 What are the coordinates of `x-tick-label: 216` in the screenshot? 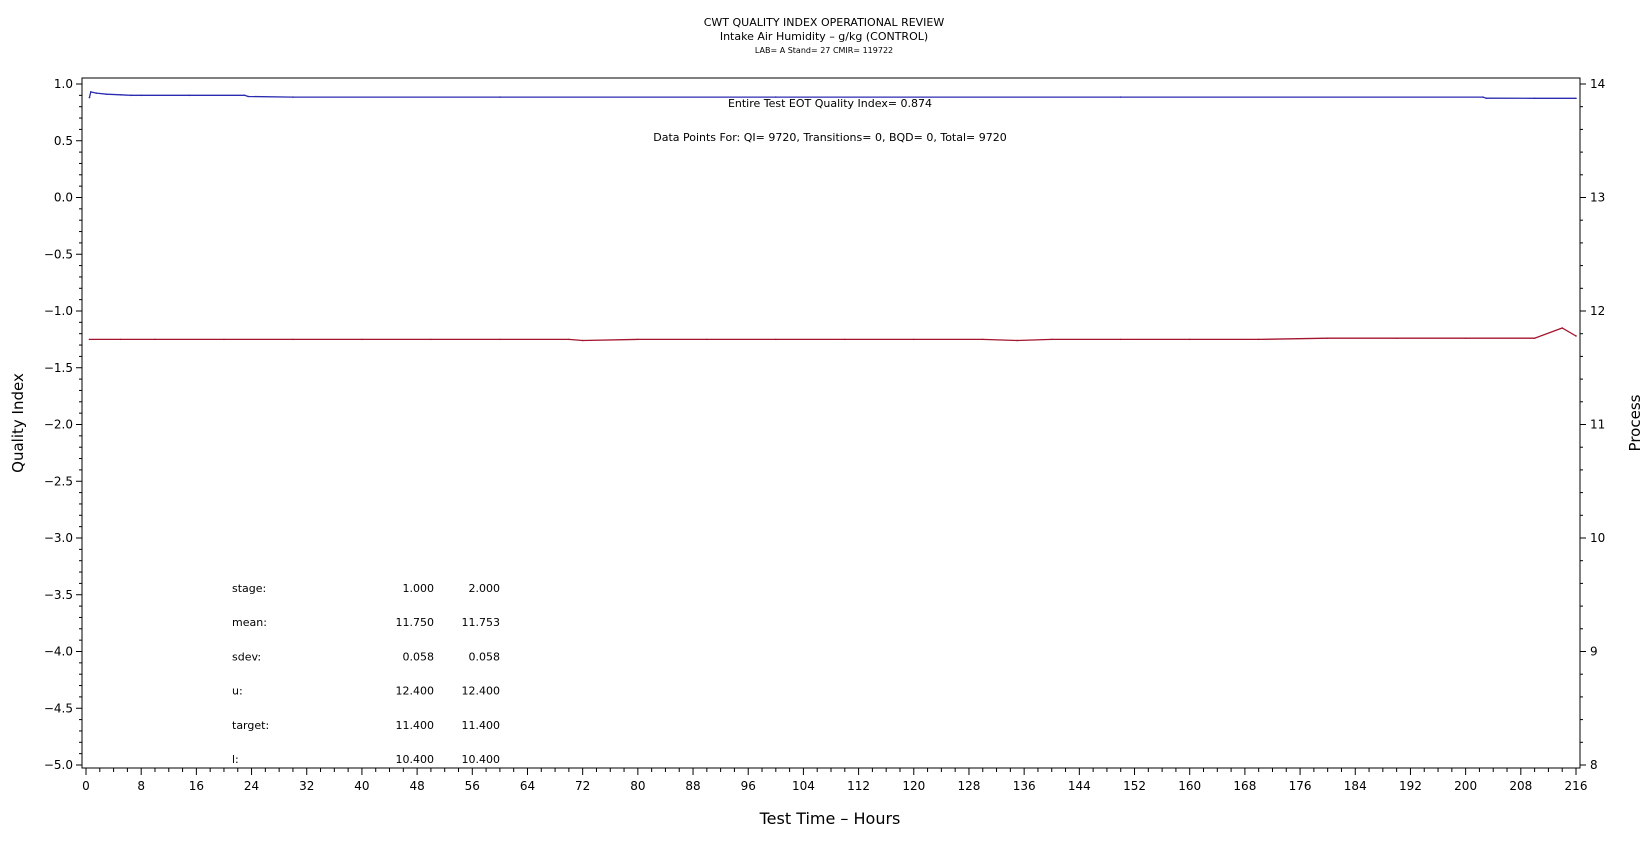 It's located at (1576, 786).